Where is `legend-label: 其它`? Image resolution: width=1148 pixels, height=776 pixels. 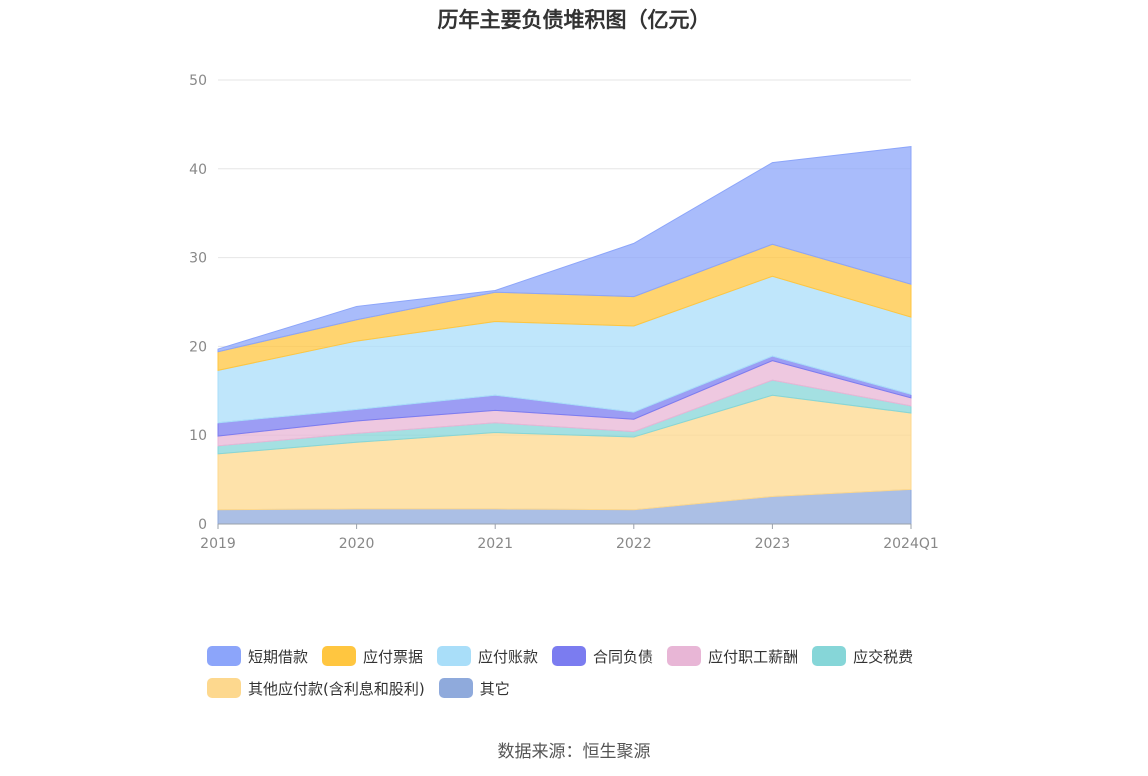 legend-label: 其它 is located at coordinates (494, 688).